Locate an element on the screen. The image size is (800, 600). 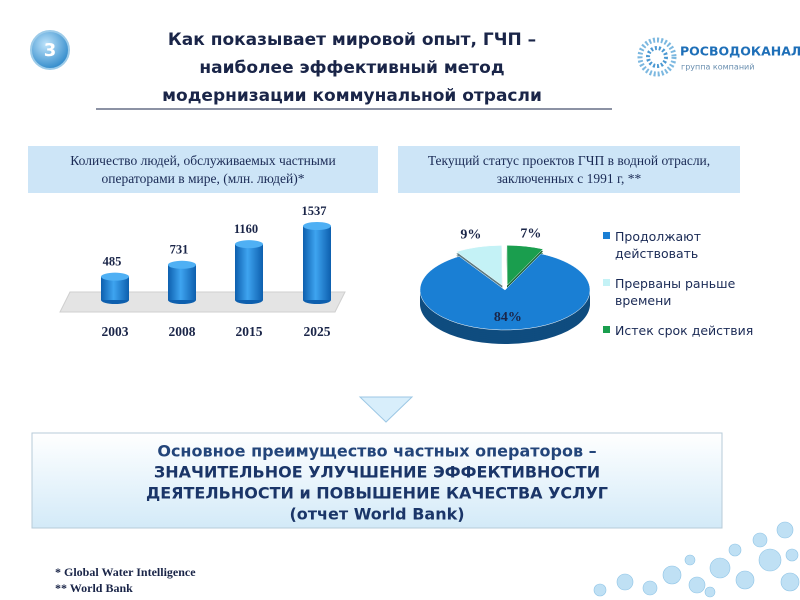
value-label: 1537 is located at coordinates (314, 211).